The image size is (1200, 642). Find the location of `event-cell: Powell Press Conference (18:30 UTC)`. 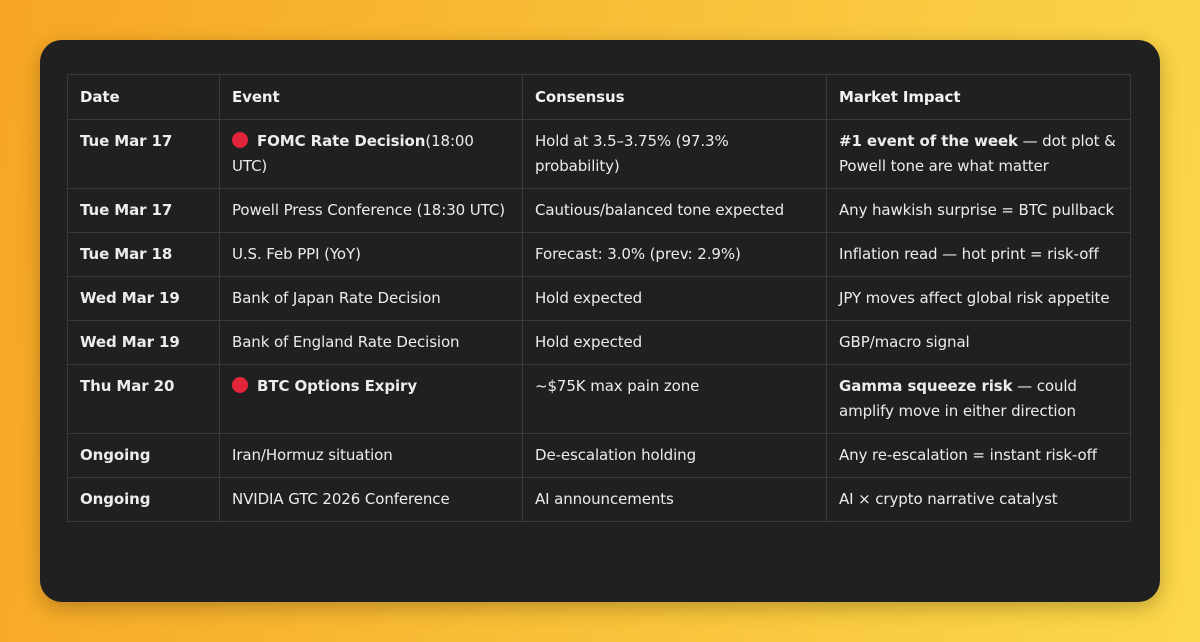

event-cell: Powell Press Conference (18:30 UTC) is located at coordinates (371, 210).